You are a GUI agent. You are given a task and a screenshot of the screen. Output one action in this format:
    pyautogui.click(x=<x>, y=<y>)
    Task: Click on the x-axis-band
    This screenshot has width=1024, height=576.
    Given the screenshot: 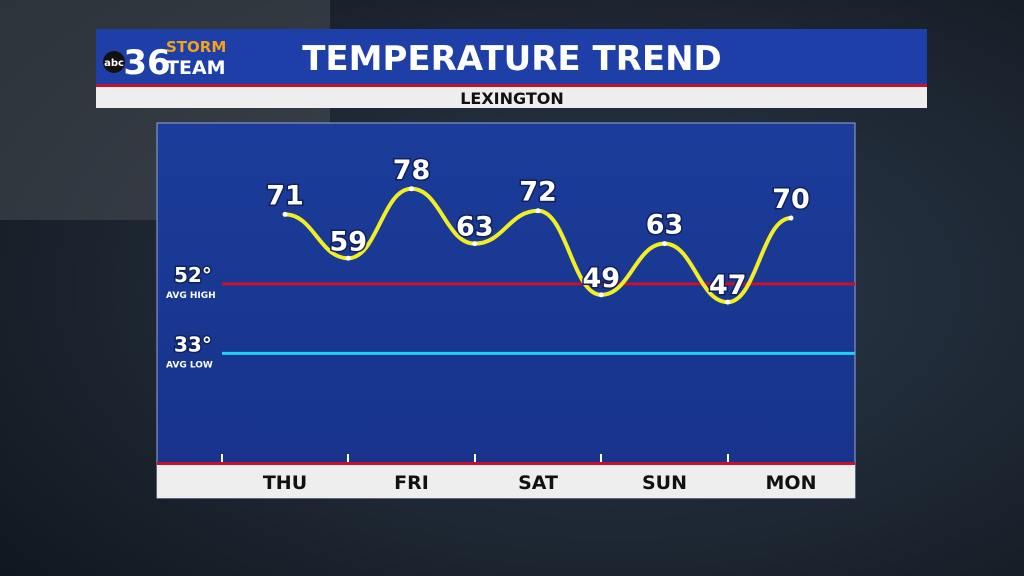 What is the action you would take?
    pyautogui.click(x=506, y=480)
    